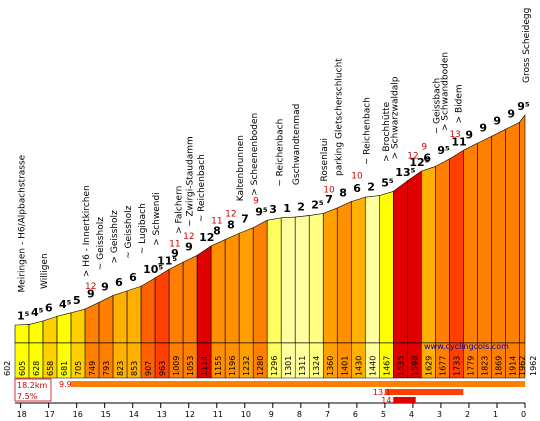  What do you see at coordinates (180, 210) in the screenshot?
I see `place-label: > Falchern` at bounding box center [180, 210].